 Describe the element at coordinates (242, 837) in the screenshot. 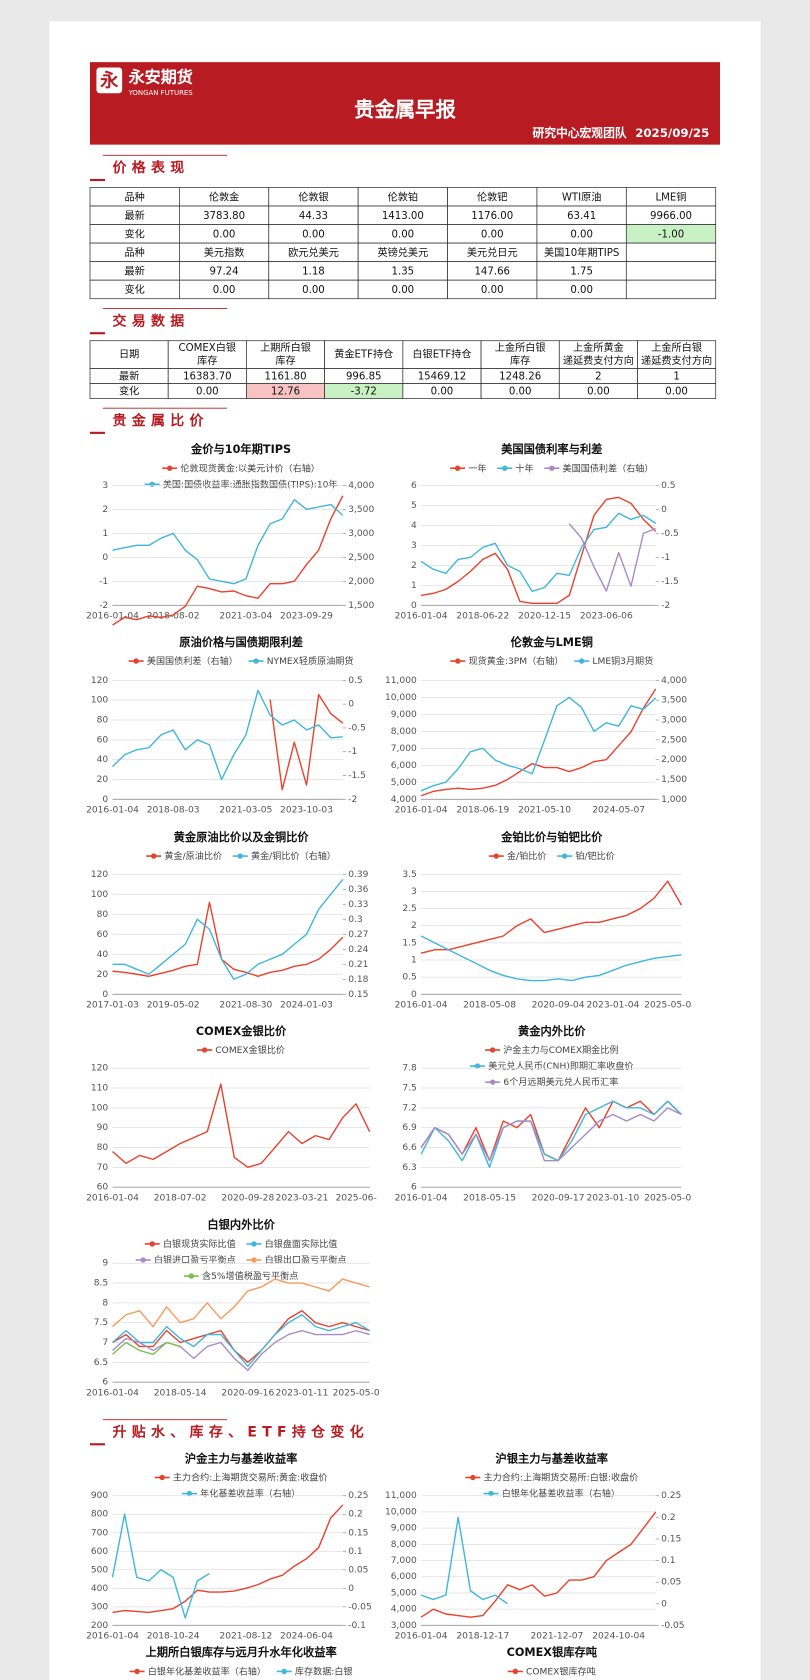

I see `chart-title: 黄金原油比价以及金铜比价` at that location.